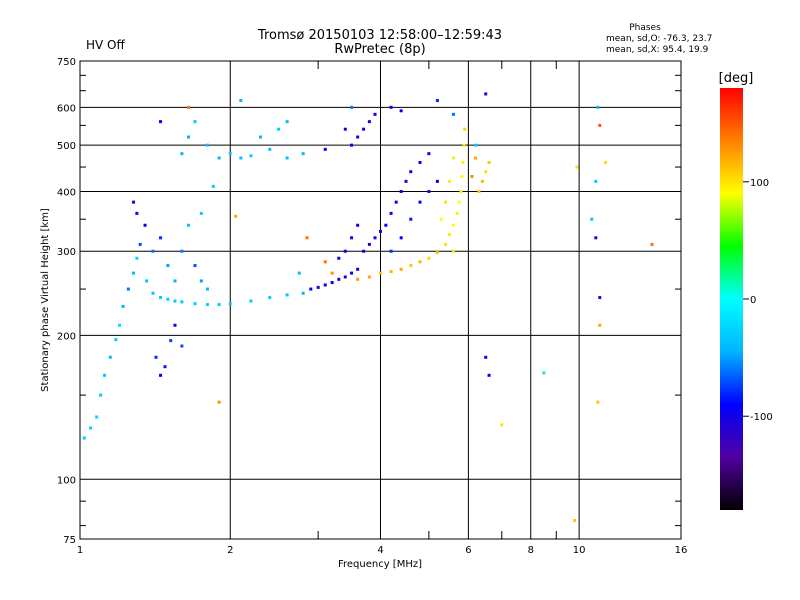  I want to click on y-tick-label: 300, so click(66, 252).